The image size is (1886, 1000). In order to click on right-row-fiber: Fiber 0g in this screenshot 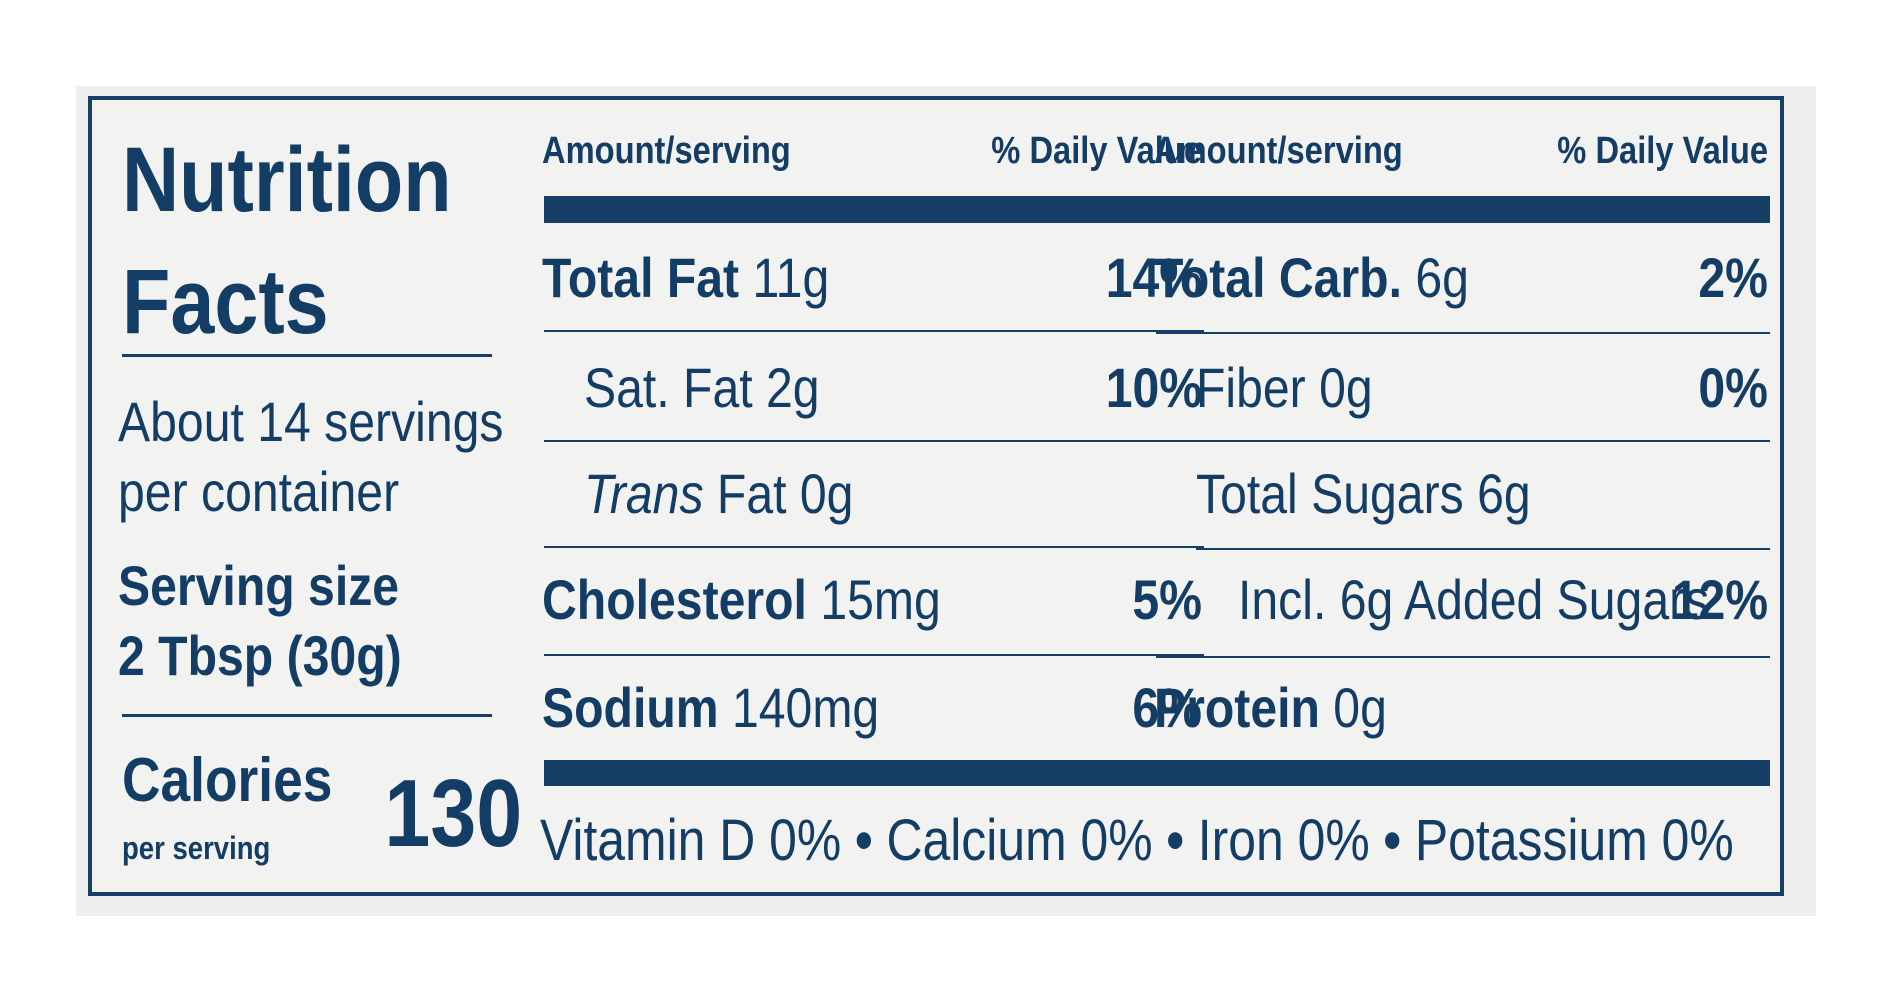, I will do `click(1298, 388)`.